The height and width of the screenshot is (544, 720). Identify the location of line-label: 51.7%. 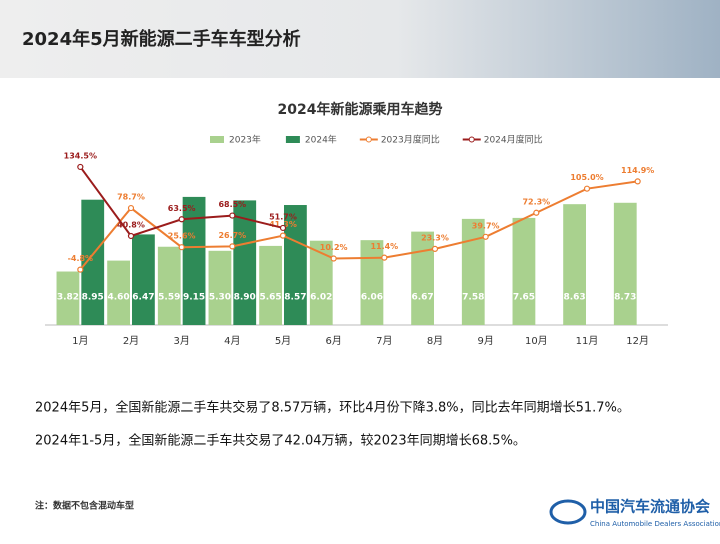
(283, 216).